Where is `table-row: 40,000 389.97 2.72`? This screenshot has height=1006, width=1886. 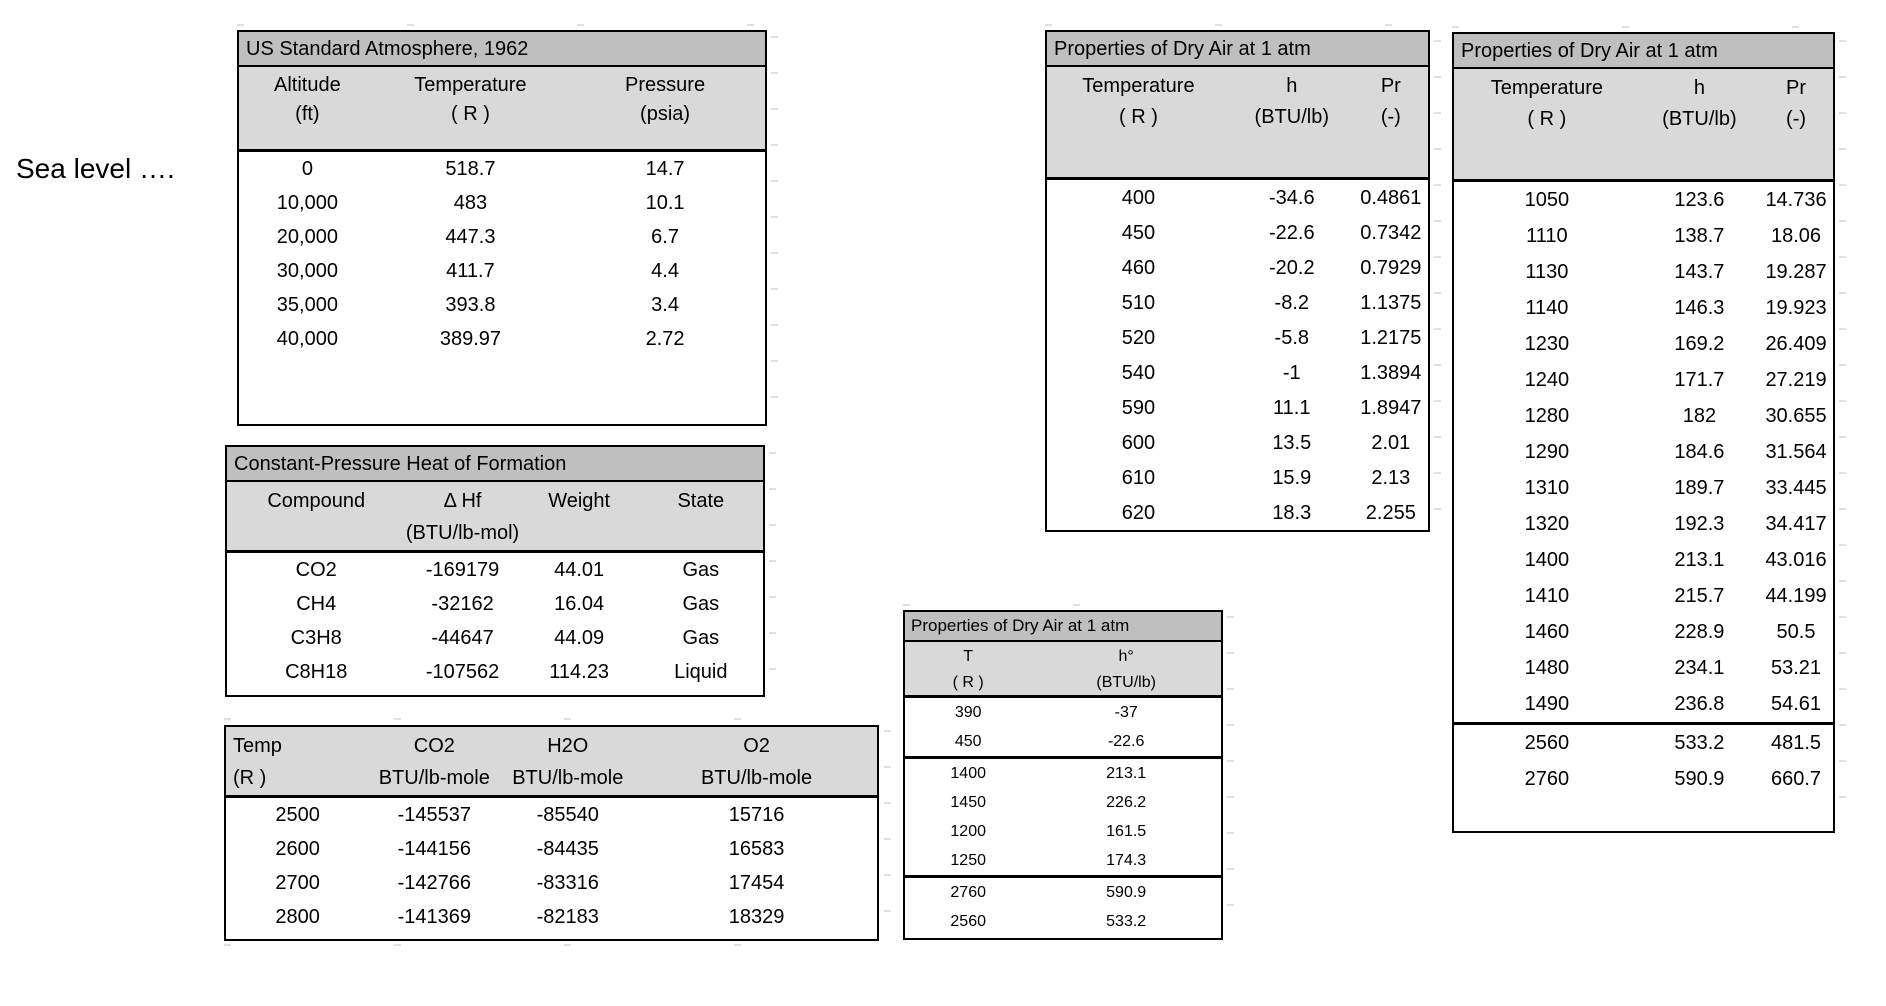 table-row: 40,000 389.97 2.72 is located at coordinates (502, 339).